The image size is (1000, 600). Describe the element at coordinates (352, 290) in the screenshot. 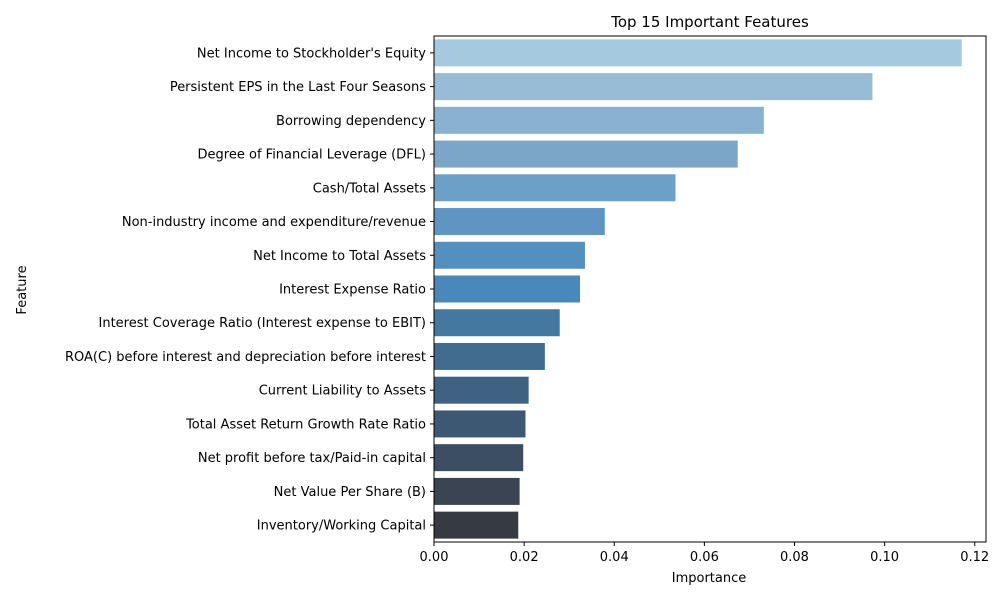

I see `y-tick-label: Interest Expense Ratio` at that location.